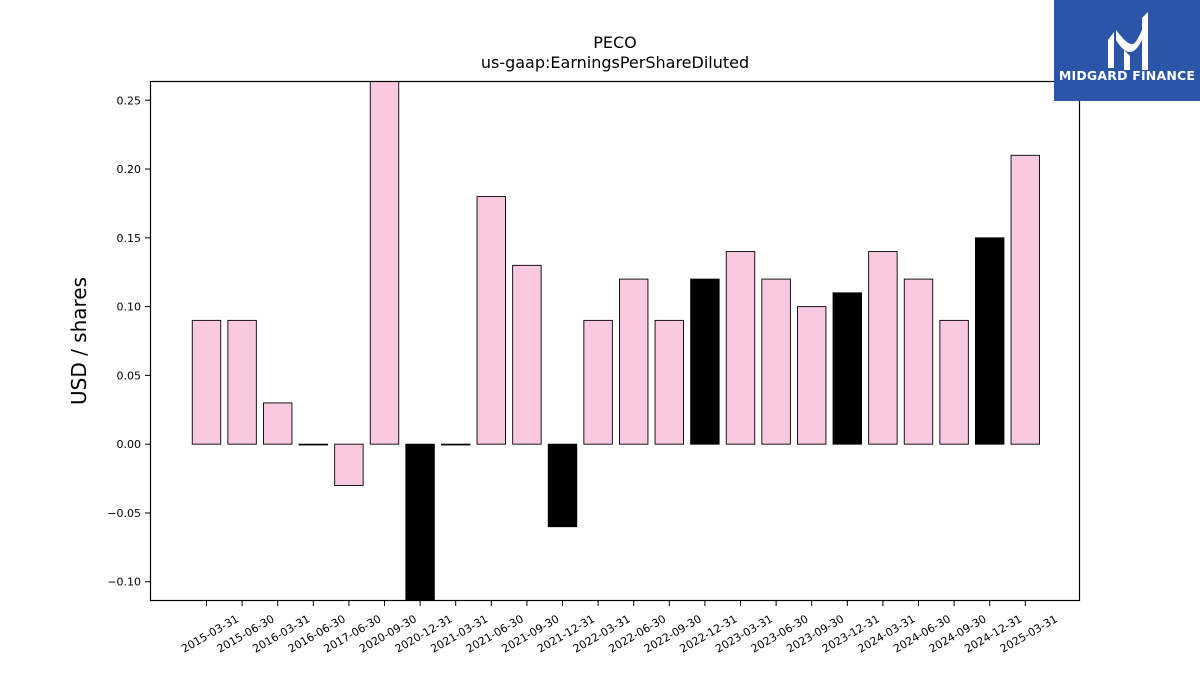 This screenshot has width=1200, height=675. What do you see at coordinates (129, 169) in the screenshot?
I see `y-tick-label: 0.20` at bounding box center [129, 169].